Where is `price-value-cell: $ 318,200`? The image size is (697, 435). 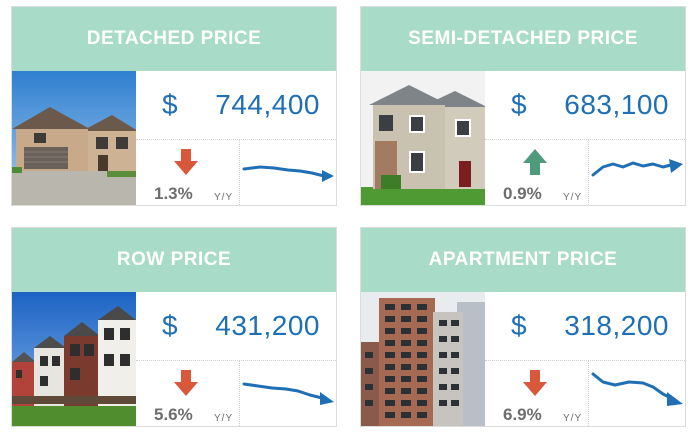 price-value-cell: $ 318,200 is located at coordinates (585, 326).